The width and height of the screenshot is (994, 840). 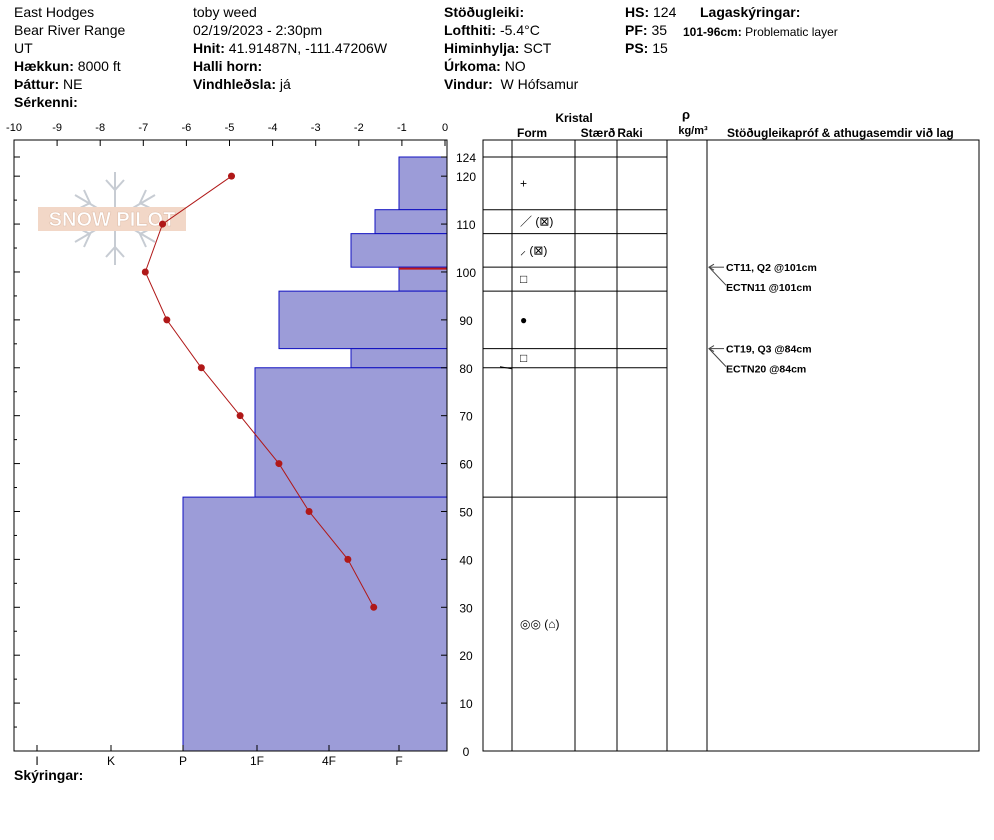 What do you see at coordinates (539, 84) in the screenshot?
I see `wind-value: W Hófsamur` at bounding box center [539, 84].